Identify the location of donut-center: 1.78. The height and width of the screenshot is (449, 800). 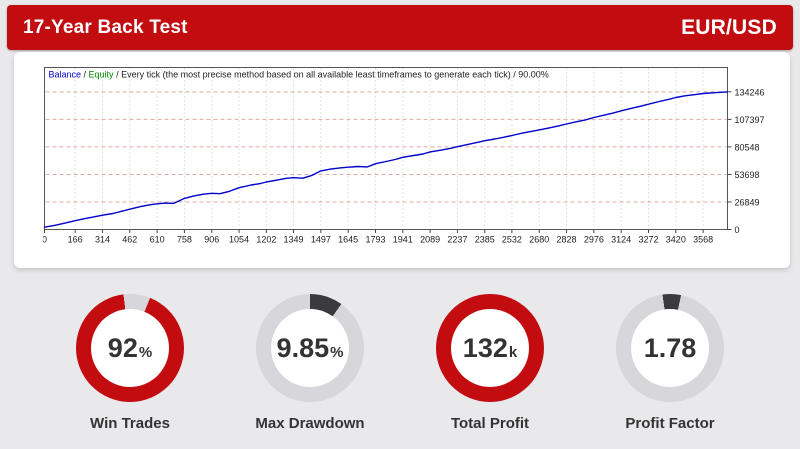
(670, 348).